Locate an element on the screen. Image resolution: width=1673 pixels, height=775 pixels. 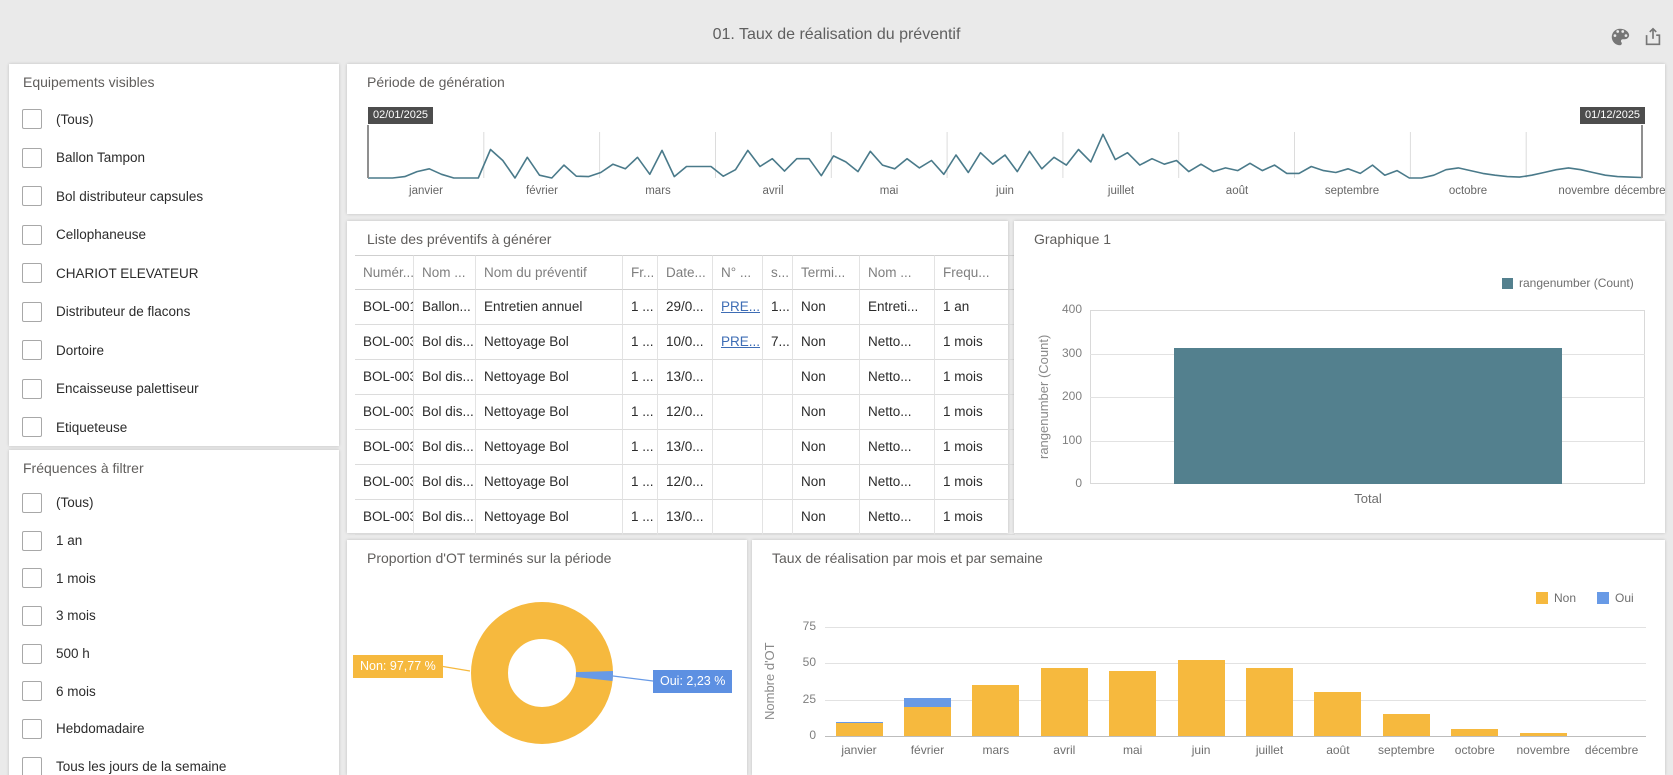
table-cell: Entretien annuel is located at coordinates (549, 307).